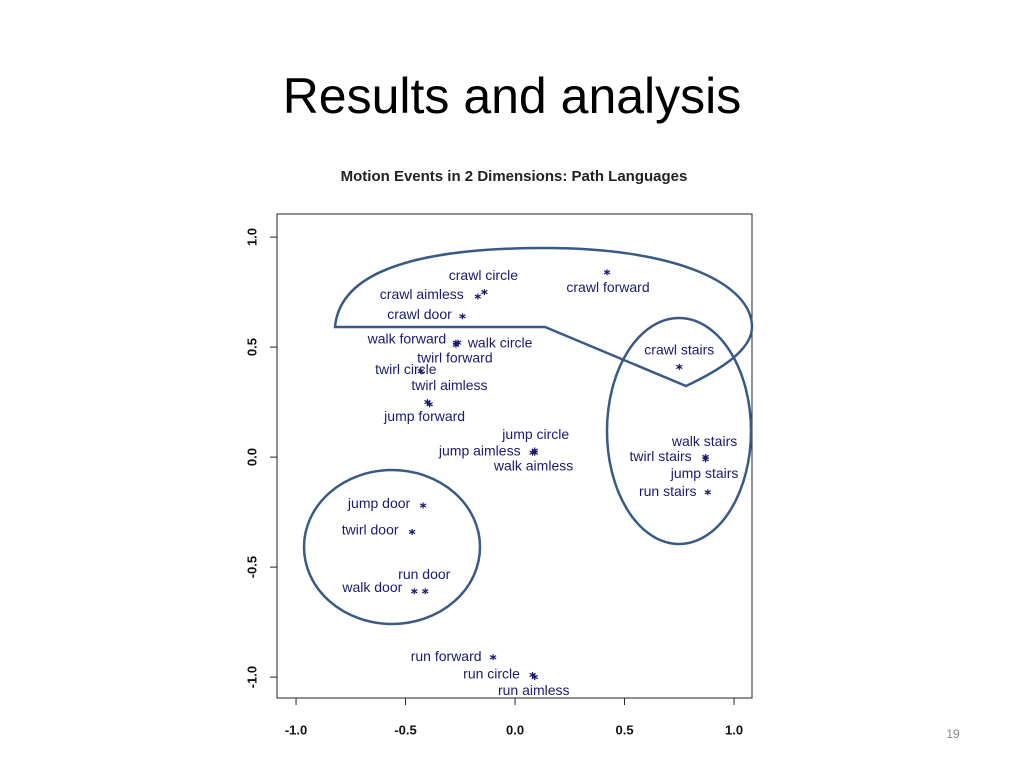  Describe the element at coordinates (734, 729) in the screenshot. I see `x-tick-label: 1.0` at that location.